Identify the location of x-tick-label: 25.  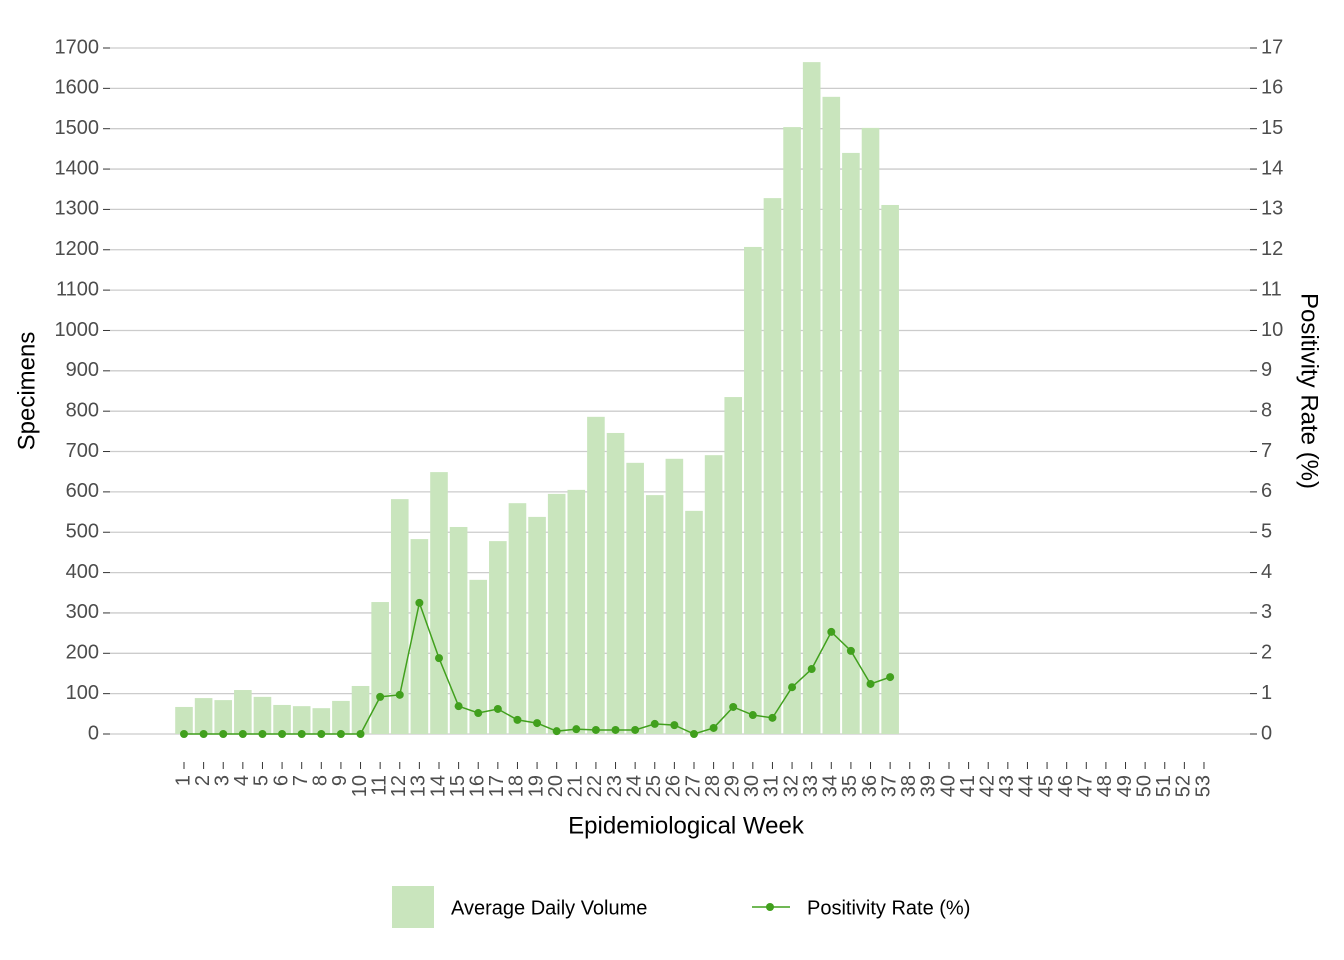
(654, 786).